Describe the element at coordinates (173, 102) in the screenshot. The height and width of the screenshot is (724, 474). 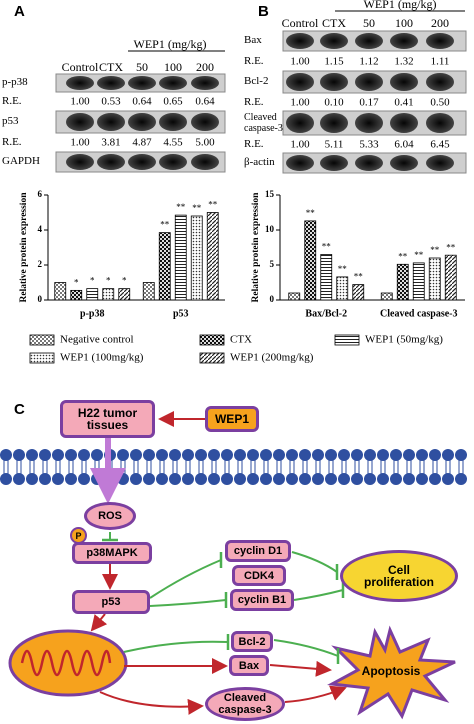
I see `re-value: 0.65` at that location.